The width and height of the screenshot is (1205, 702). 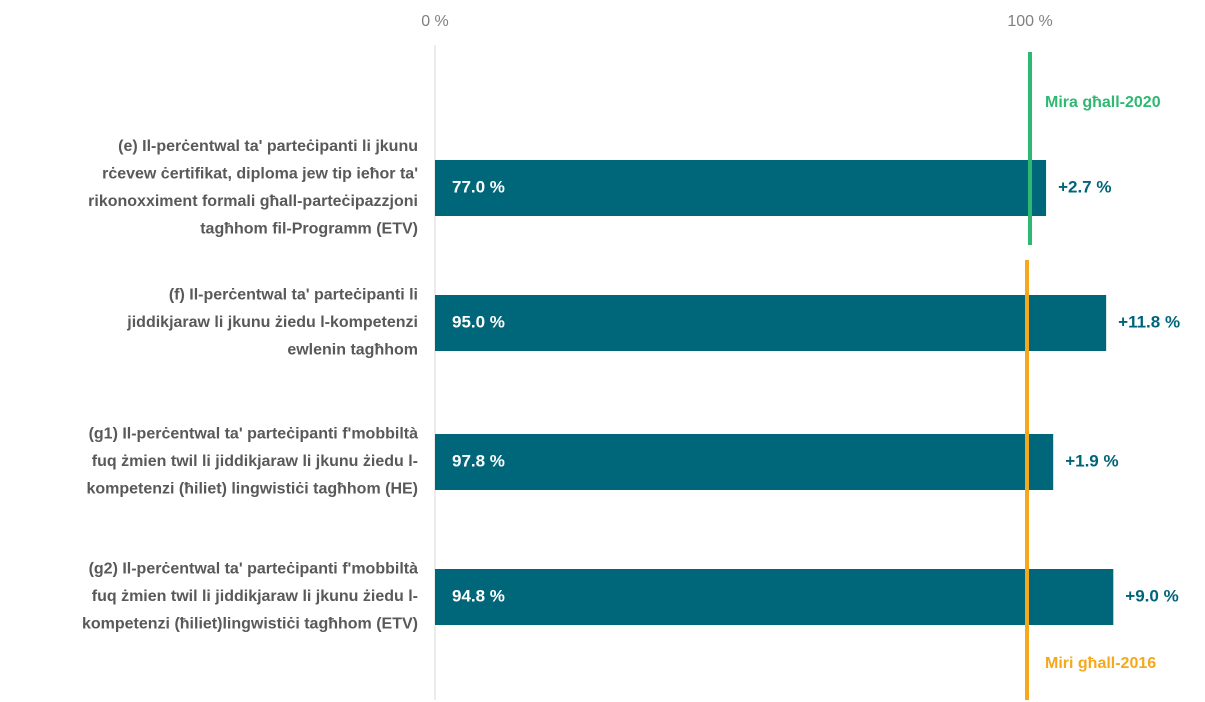 What do you see at coordinates (1029, 21) in the screenshot?
I see `x-tick-label: 100 %` at bounding box center [1029, 21].